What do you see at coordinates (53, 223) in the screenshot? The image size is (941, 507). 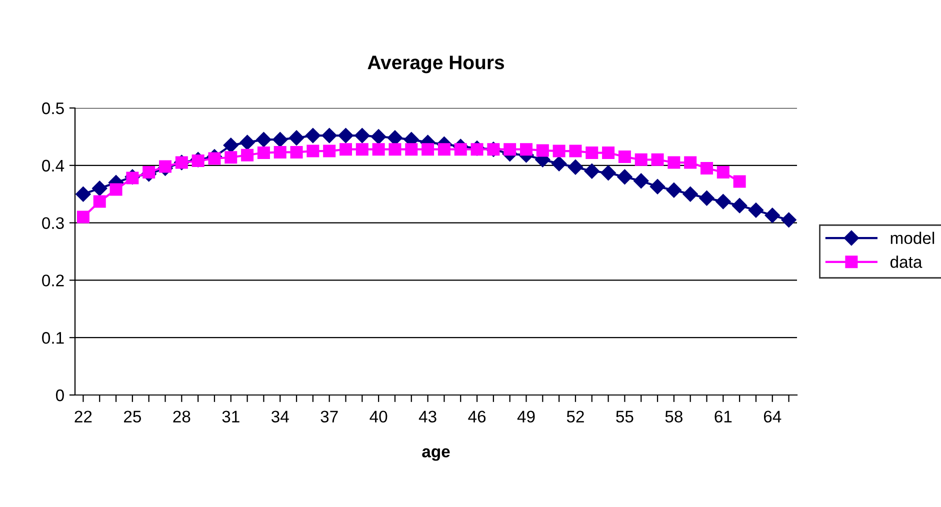 I see `y-tick-label: 0.3` at bounding box center [53, 223].